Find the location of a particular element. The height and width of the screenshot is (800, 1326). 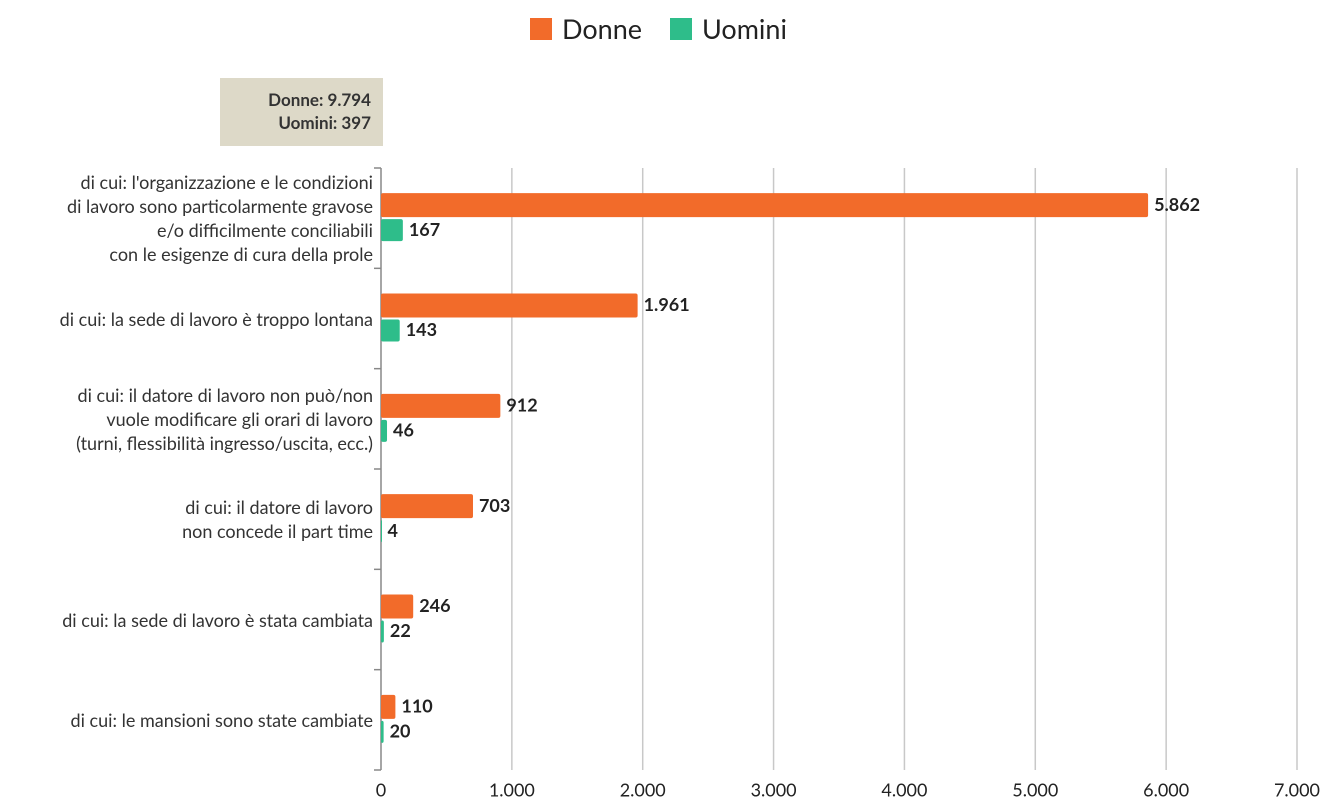

x-tick-label: 3.000 is located at coordinates (774, 789).